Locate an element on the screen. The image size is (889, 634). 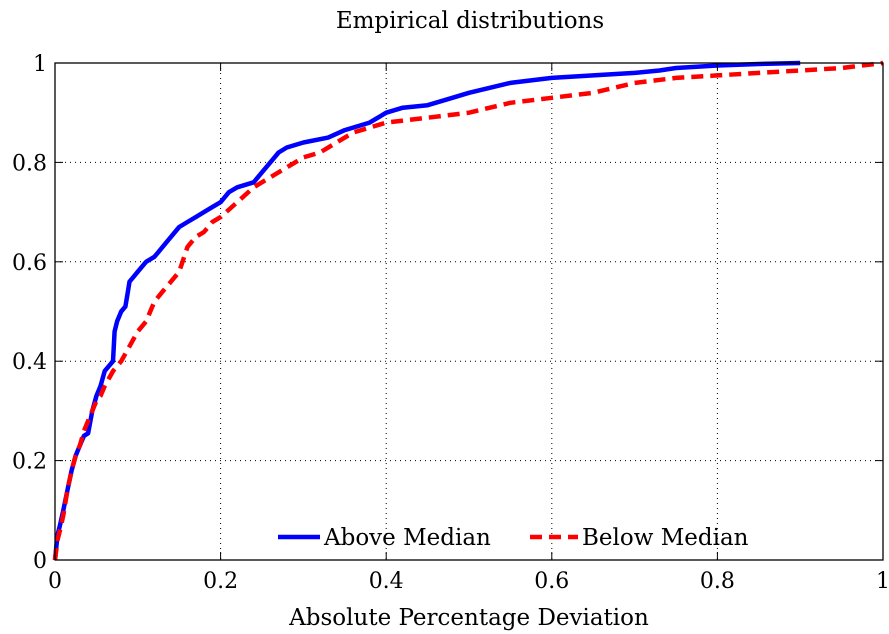
y-tick-label: 0.4 is located at coordinates (29, 362).